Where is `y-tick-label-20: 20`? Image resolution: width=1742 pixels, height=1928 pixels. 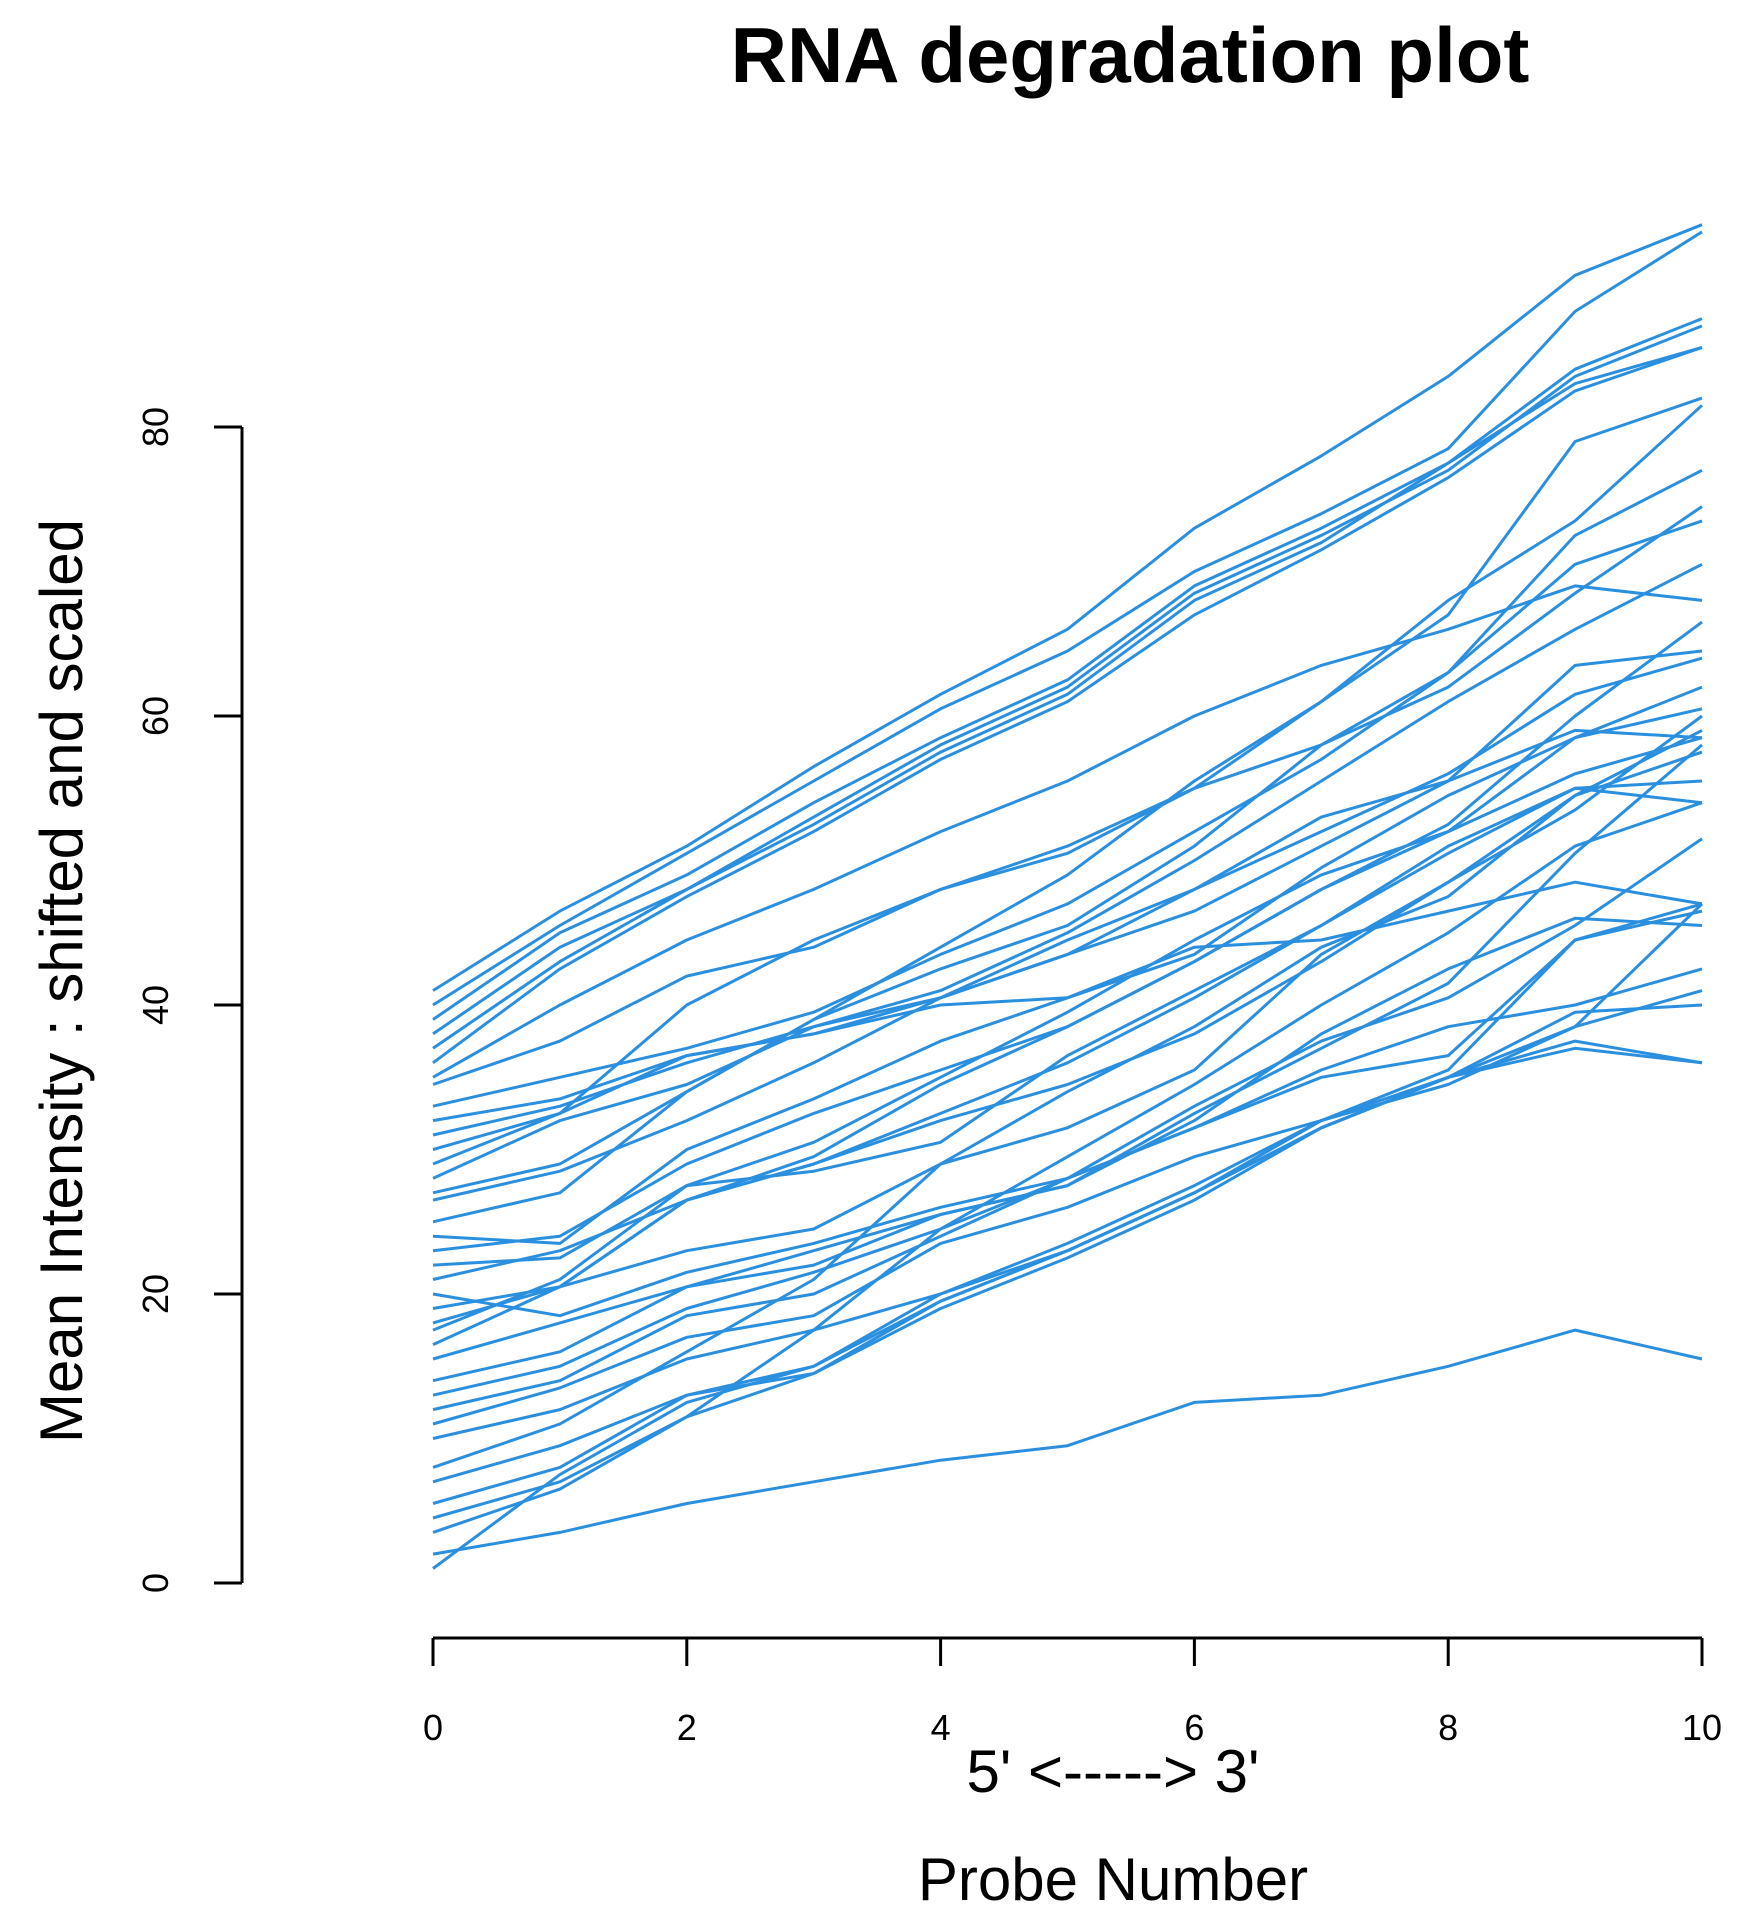
y-tick-label-20: 20 is located at coordinates (155, 1294).